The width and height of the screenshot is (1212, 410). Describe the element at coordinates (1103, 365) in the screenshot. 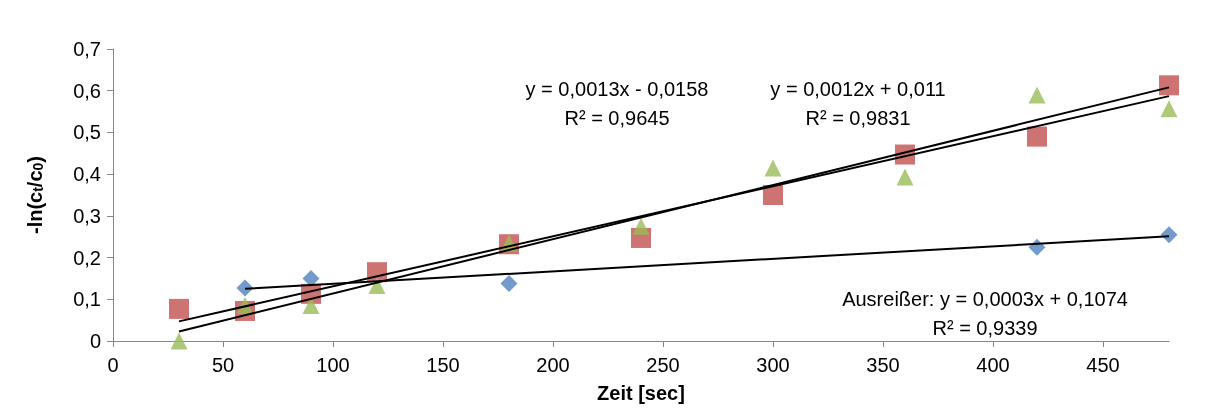

I see `x-tick-label: 450` at that location.